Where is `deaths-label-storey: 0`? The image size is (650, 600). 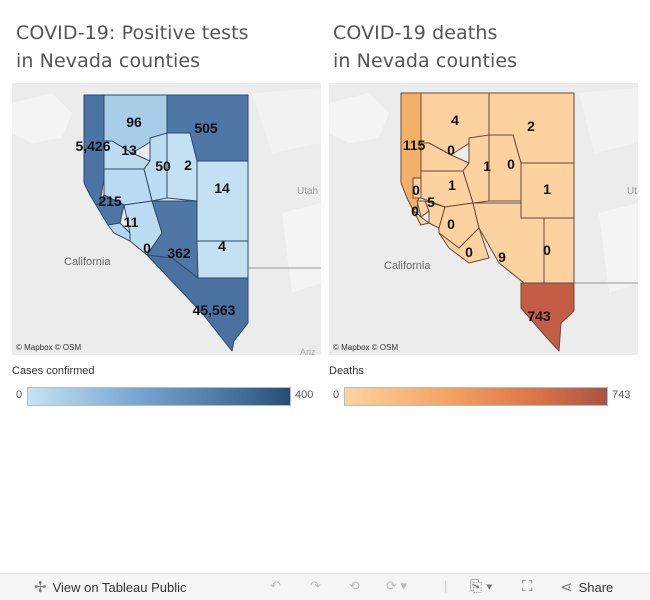 deaths-label-storey: 0 is located at coordinates (416, 190).